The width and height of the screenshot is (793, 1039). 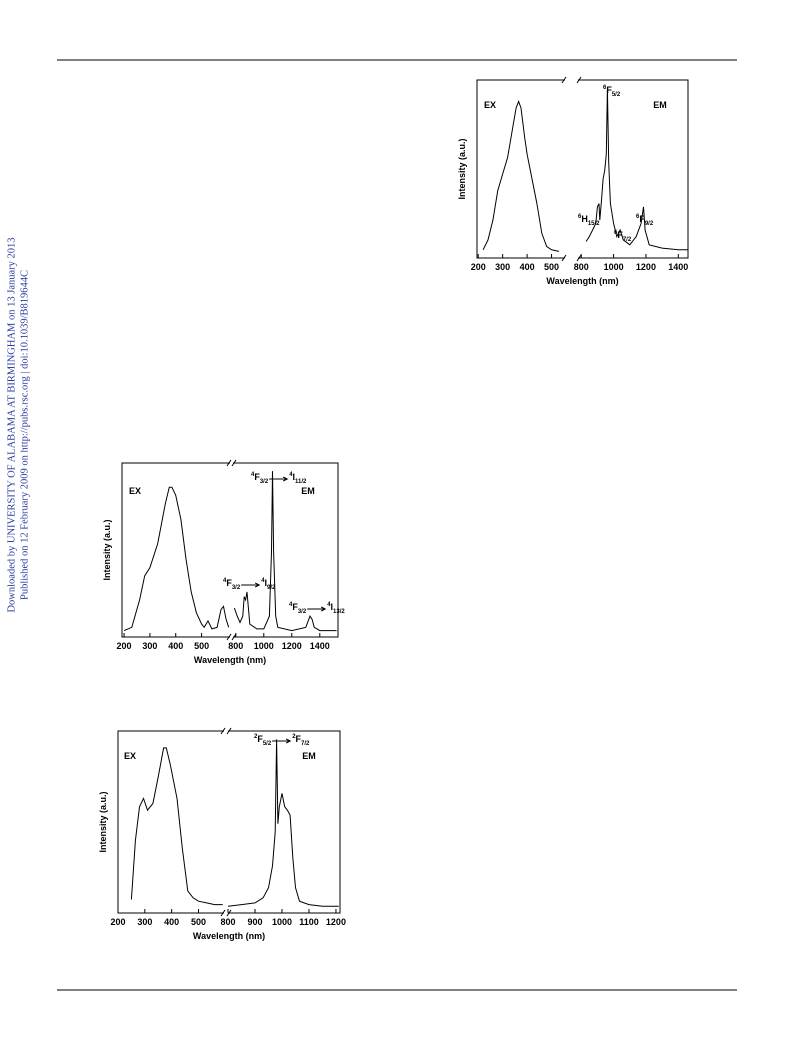 What do you see at coordinates (336, 608) in the screenshot?
I see `annotation-term: 4I13/2` at bounding box center [336, 608].